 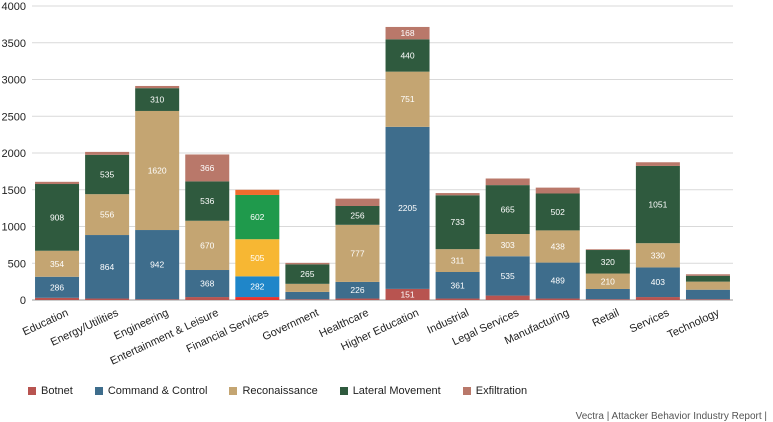 What do you see at coordinates (396, 391) in the screenshot?
I see `legend-label-lateral-movement: Lateral Movement` at bounding box center [396, 391].